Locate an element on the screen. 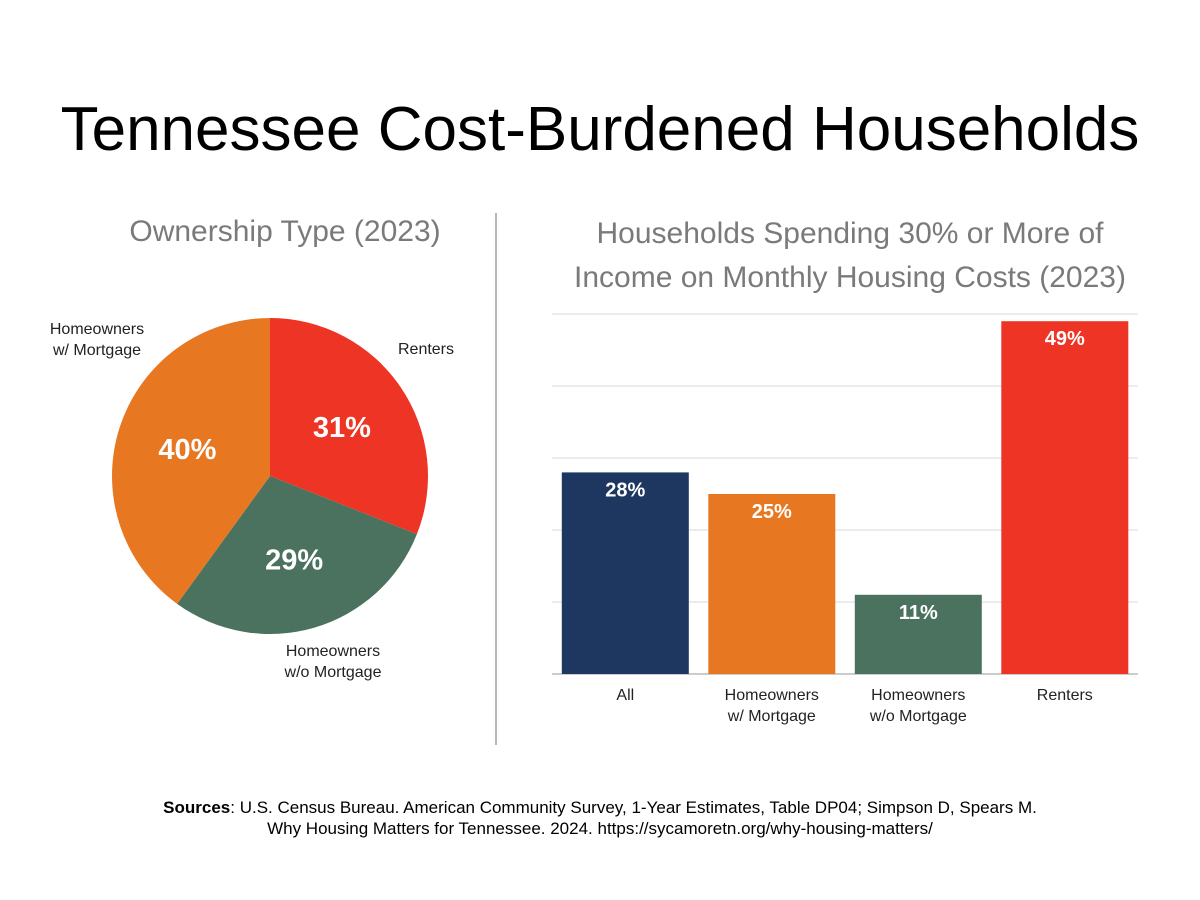  pie-slice-renters is located at coordinates (349, 426).